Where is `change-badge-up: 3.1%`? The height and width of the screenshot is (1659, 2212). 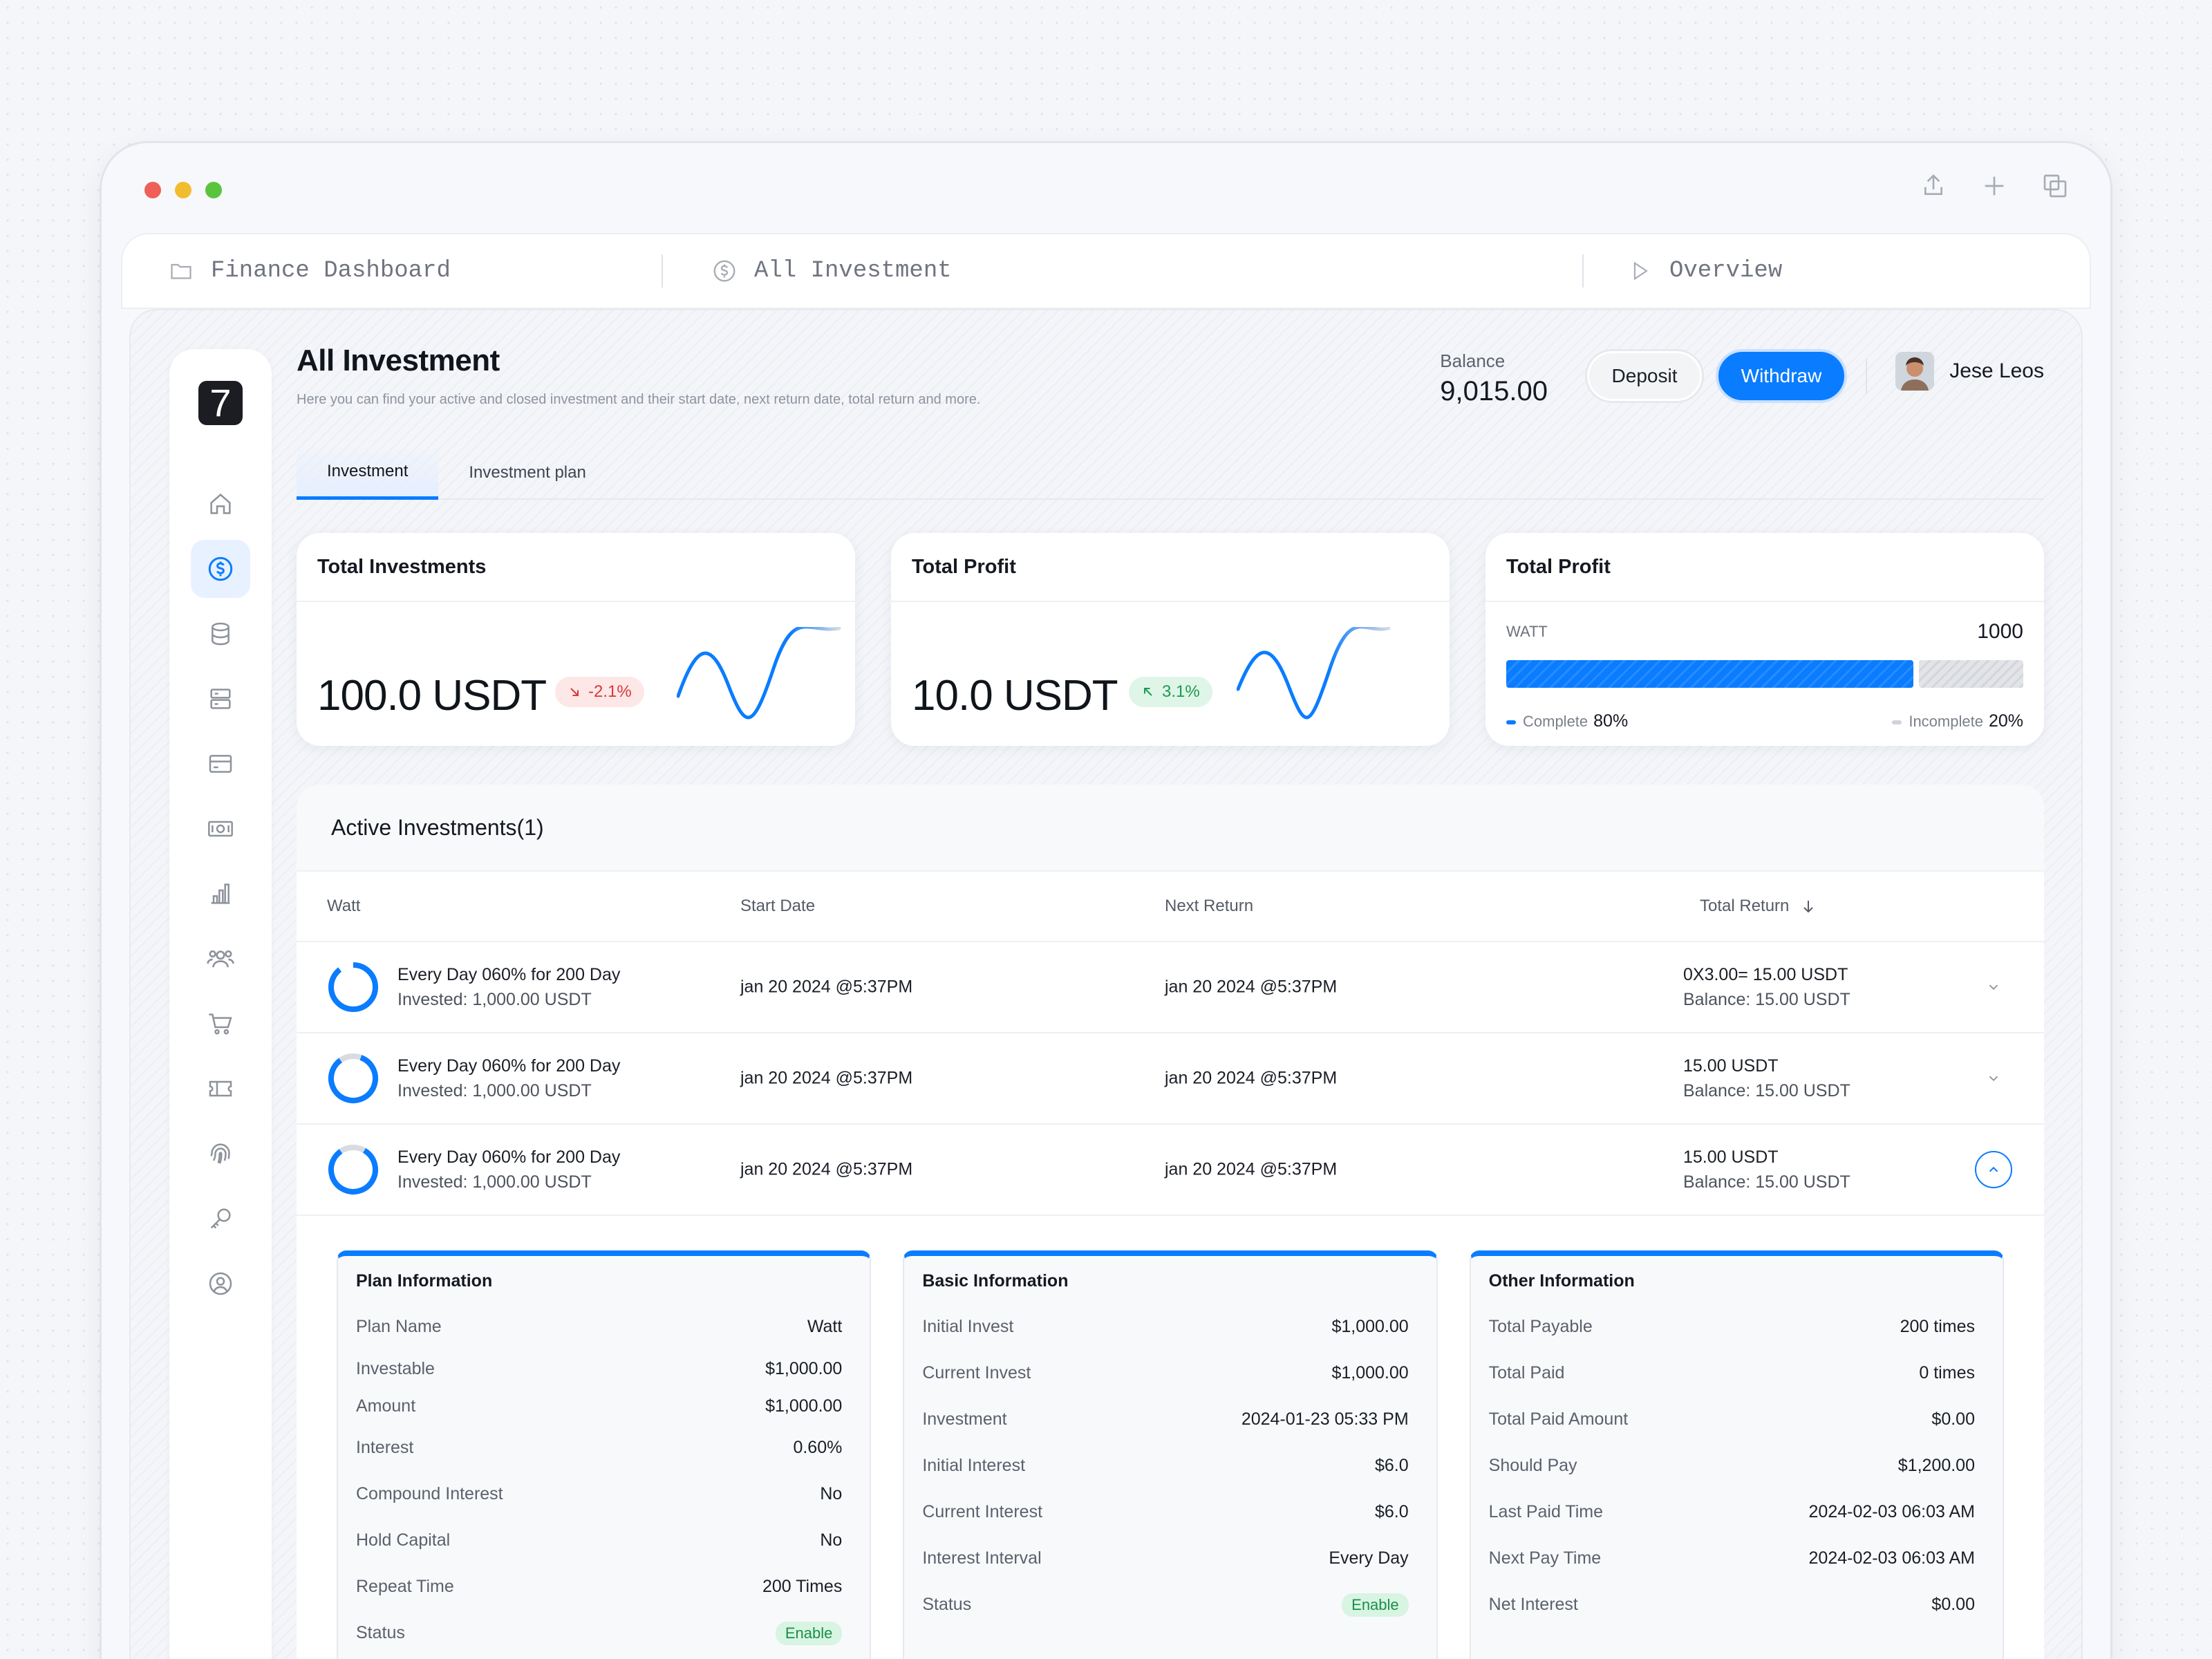 change-badge-up: 3.1% is located at coordinates (1170, 692).